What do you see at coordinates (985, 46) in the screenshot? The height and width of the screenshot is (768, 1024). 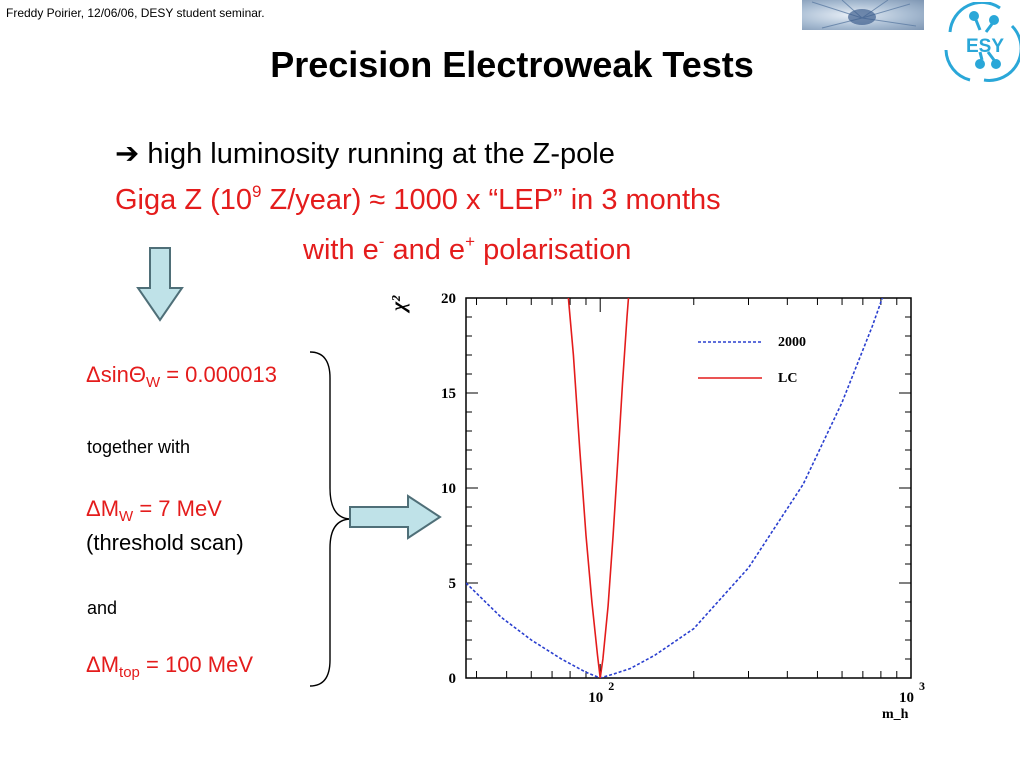 I see `logo-text: ESY` at bounding box center [985, 46].